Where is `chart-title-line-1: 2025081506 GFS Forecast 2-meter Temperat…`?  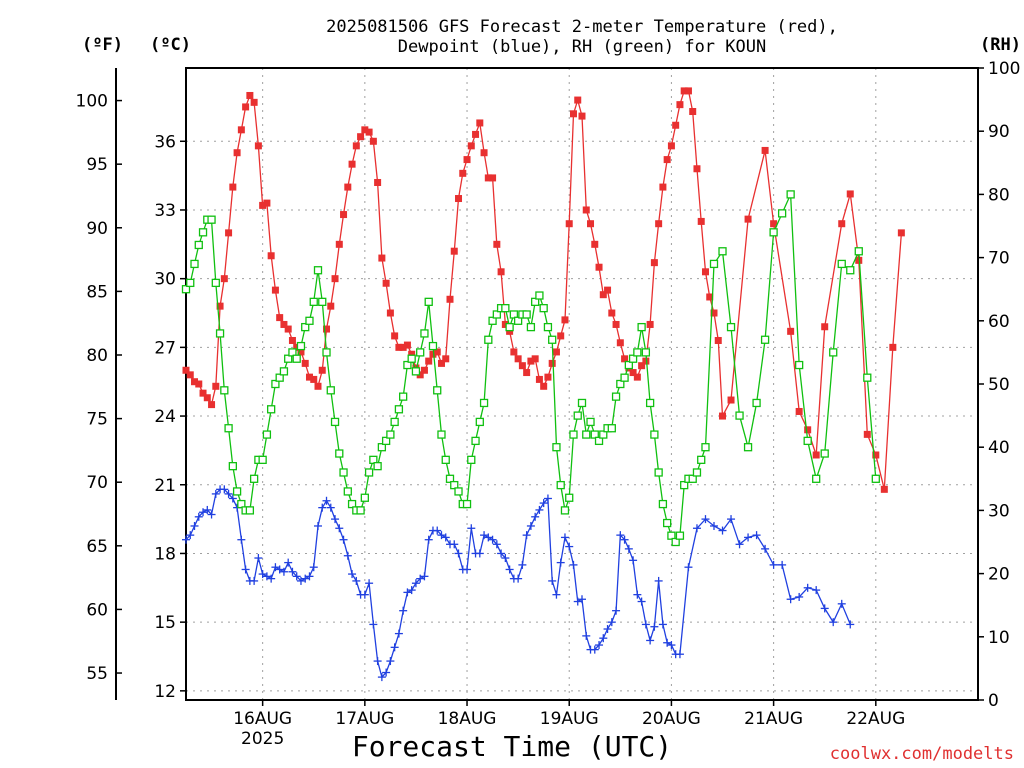
chart-title-line-1: 2025081506 GFS Forecast 2-meter Temperat… is located at coordinates (582, 27).